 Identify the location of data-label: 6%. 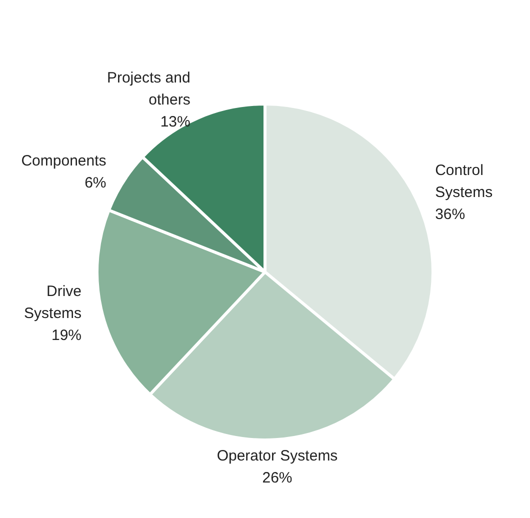
(95, 183).